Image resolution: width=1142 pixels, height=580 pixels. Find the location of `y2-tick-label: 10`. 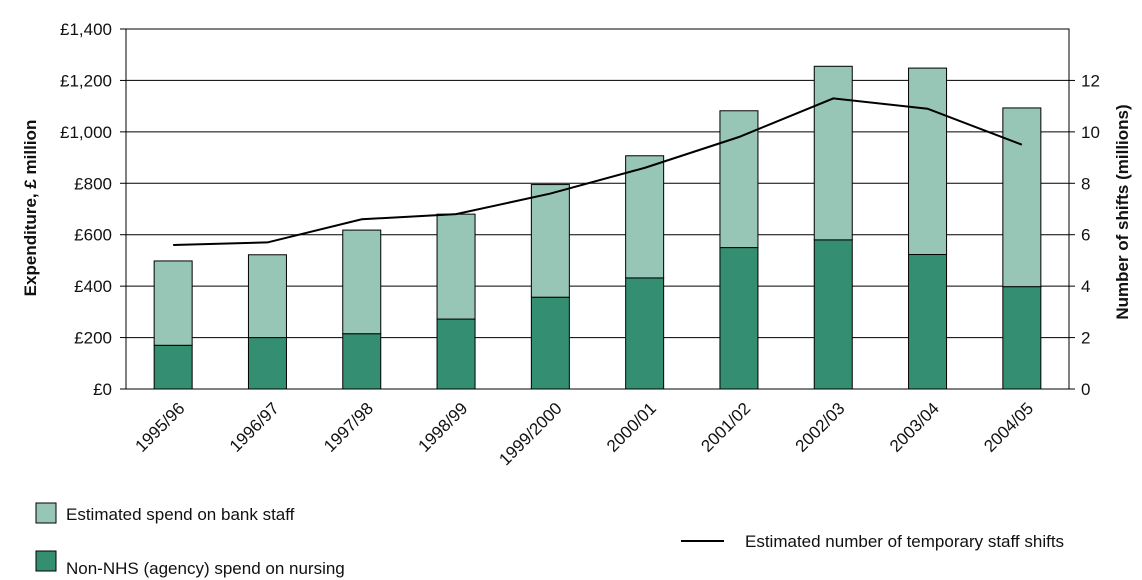

y2-tick-label: 10 is located at coordinates (1090, 132).